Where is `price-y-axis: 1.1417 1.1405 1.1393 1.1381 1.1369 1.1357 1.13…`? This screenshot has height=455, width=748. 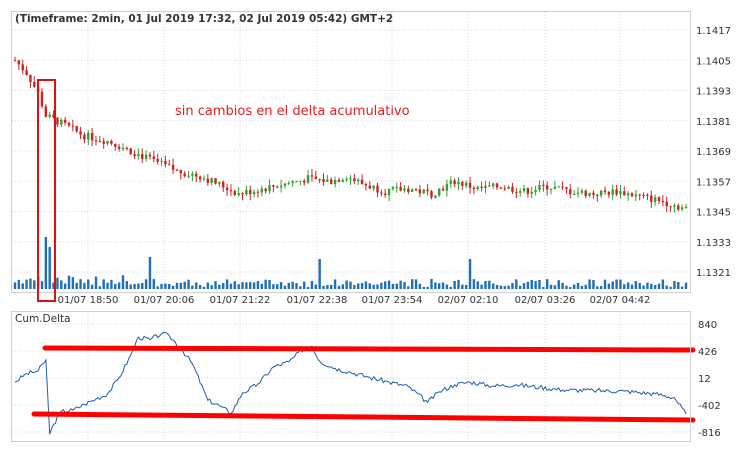 price-y-axis: 1.1417 1.1405 1.1393 1.1381 1.1369 1.1357 1.13… is located at coordinates (713, 152).